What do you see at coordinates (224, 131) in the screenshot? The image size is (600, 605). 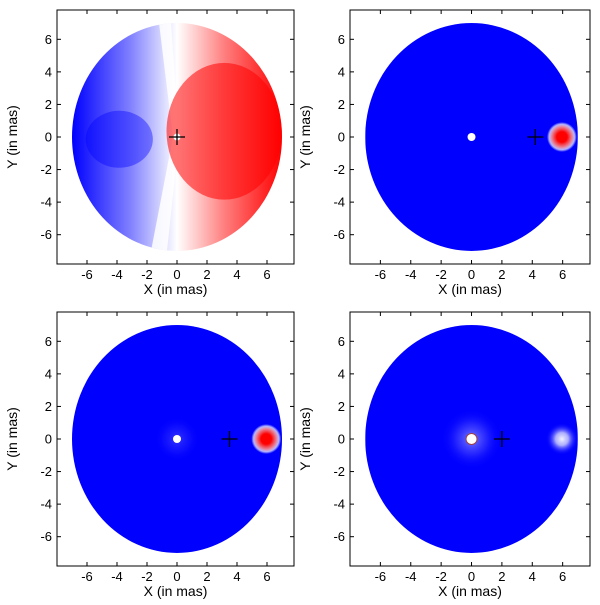 I see `positive-core` at bounding box center [224, 131].